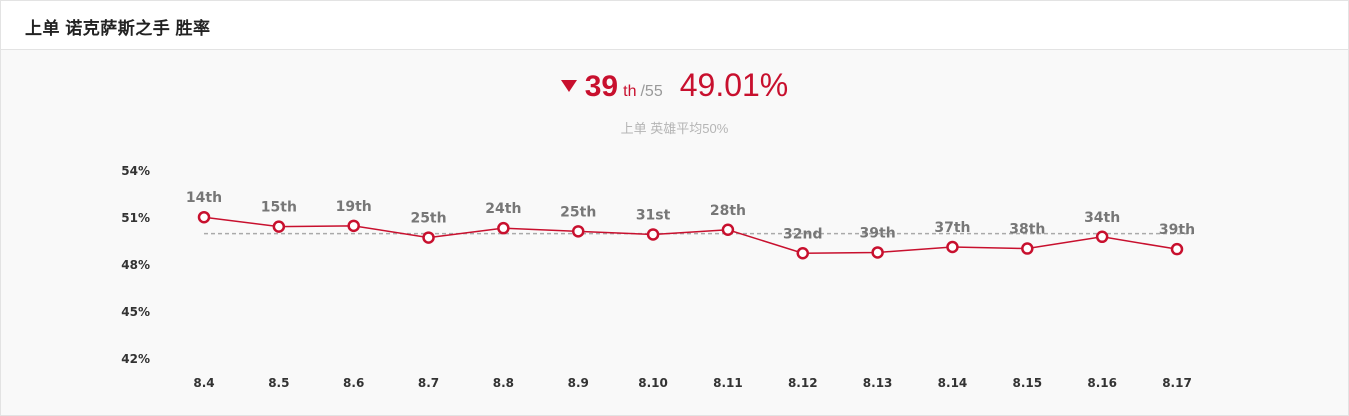 This screenshot has height=416, width=1349. I want to click on y-tick-label: 51%, so click(135, 218).